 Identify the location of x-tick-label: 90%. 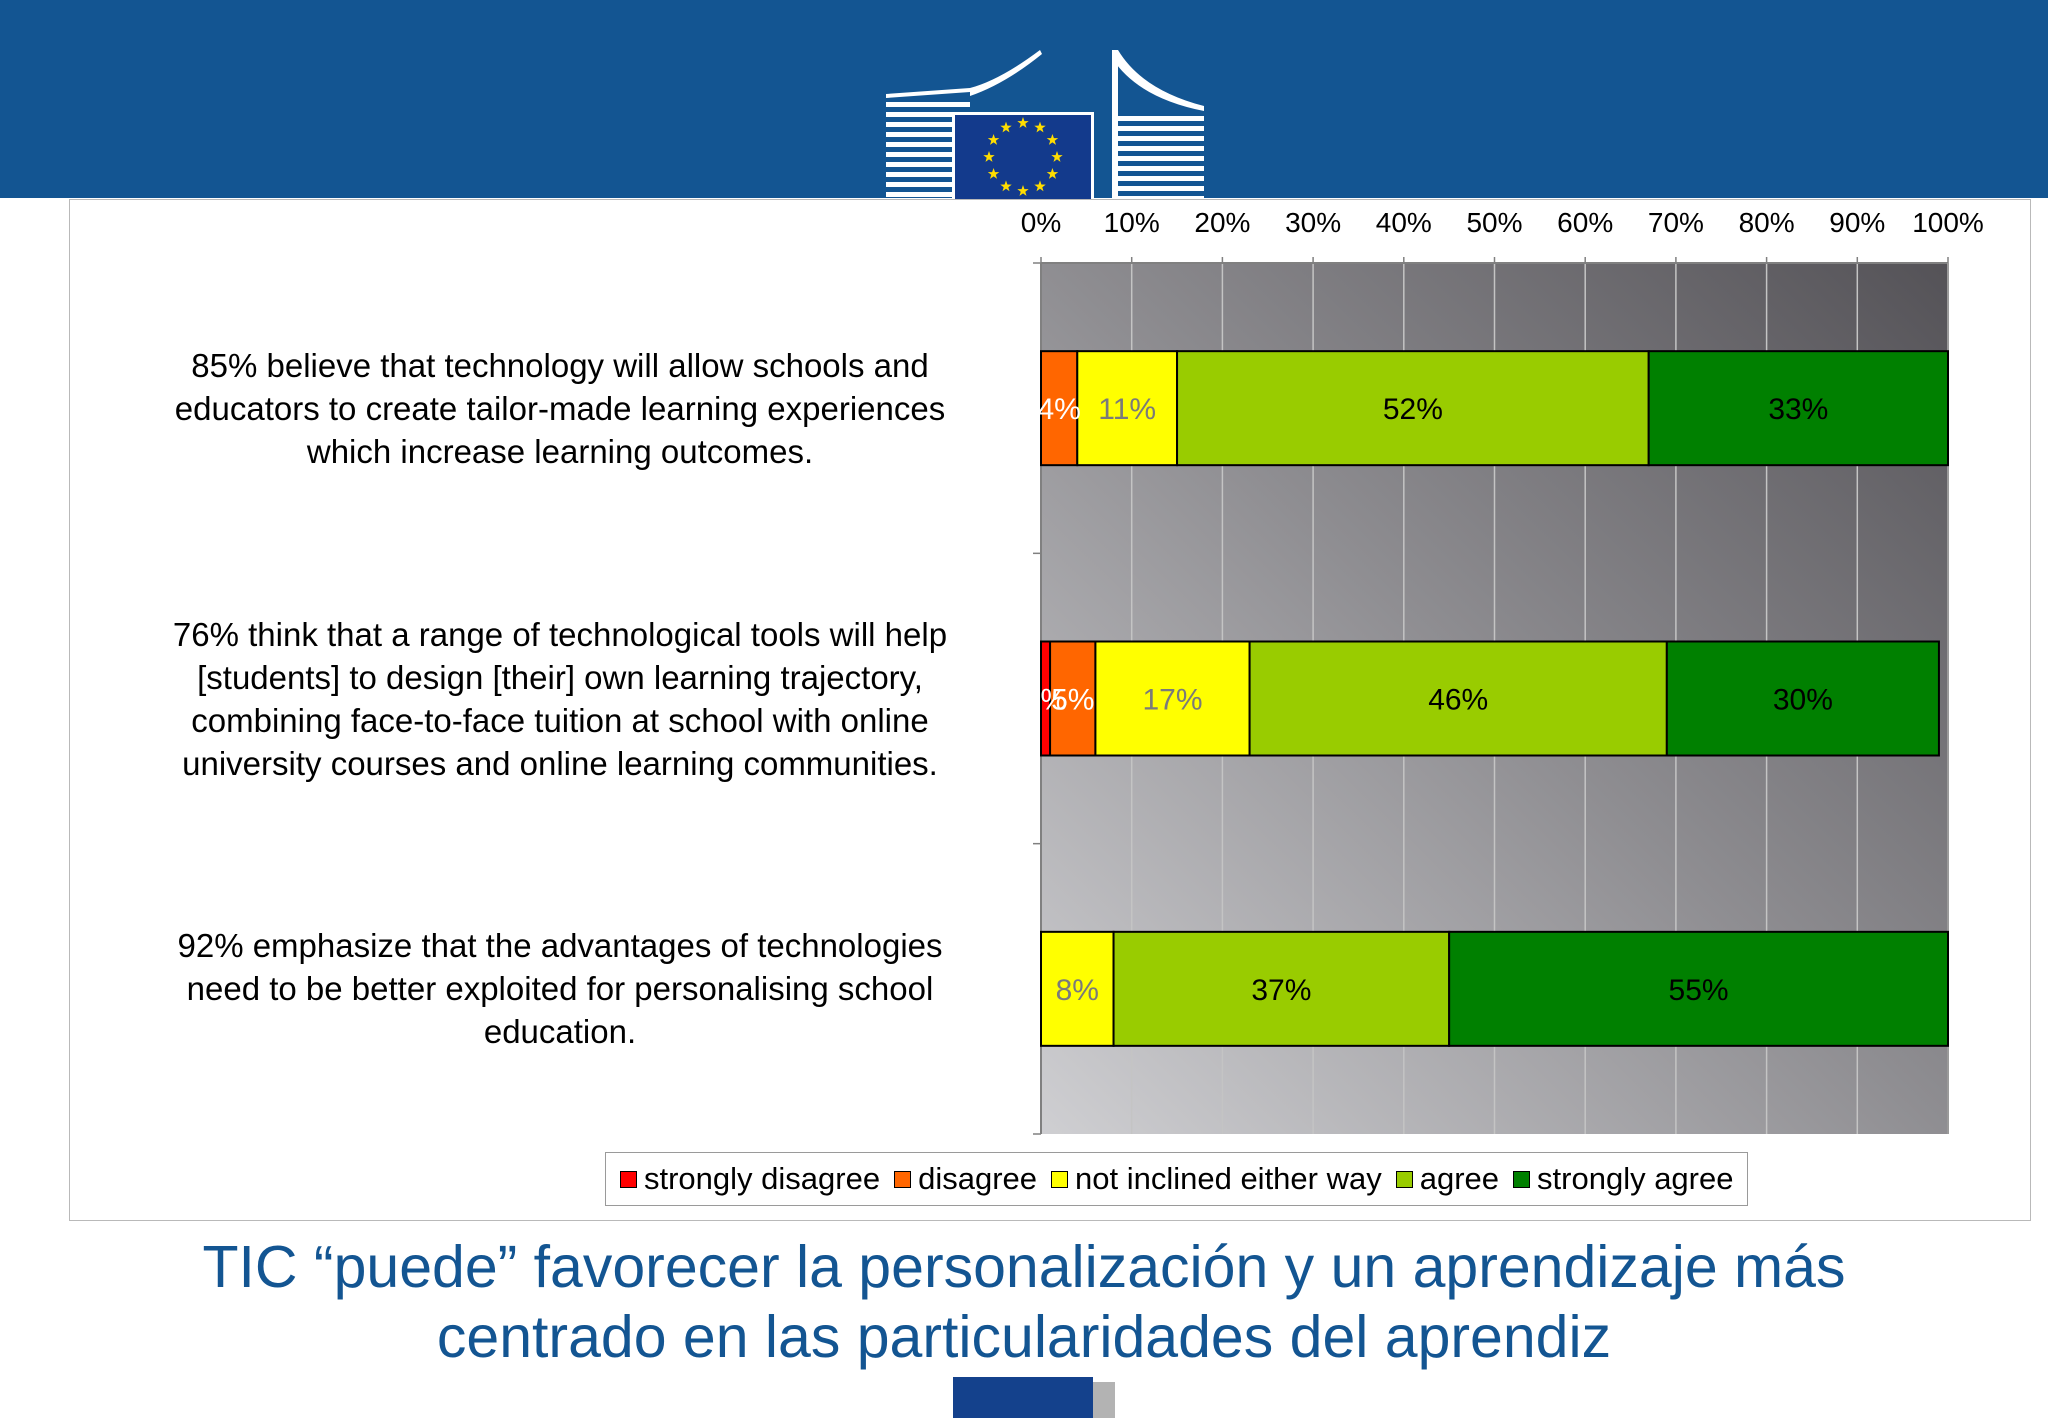
(1857, 222).